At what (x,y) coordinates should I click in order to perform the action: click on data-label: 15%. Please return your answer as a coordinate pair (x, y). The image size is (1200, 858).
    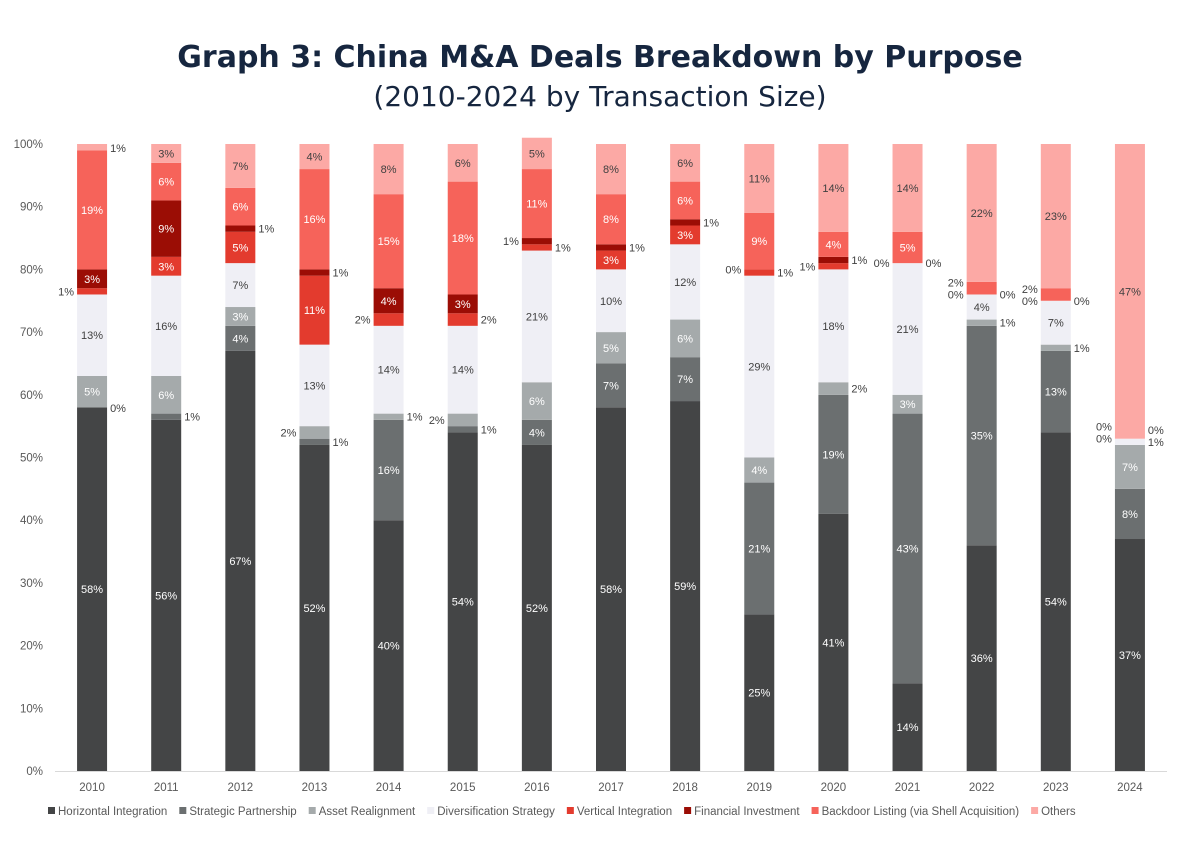
    Looking at the image, I should click on (389, 242).